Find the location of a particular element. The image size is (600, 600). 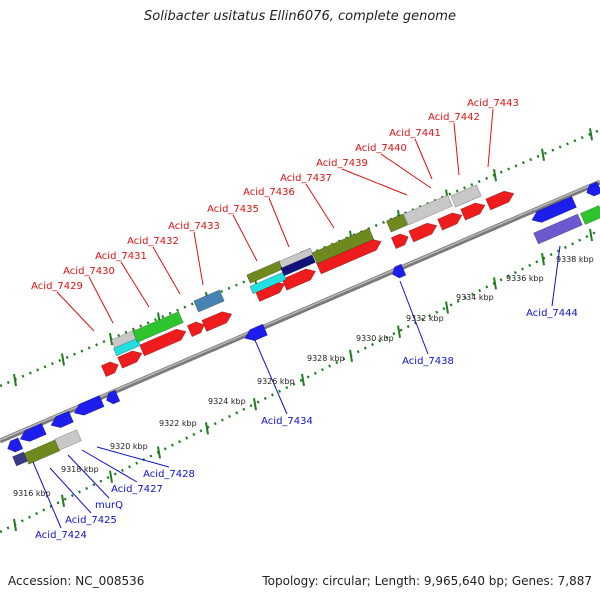

gene-label-forward: Acid_7437 is located at coordinates (306, 178).